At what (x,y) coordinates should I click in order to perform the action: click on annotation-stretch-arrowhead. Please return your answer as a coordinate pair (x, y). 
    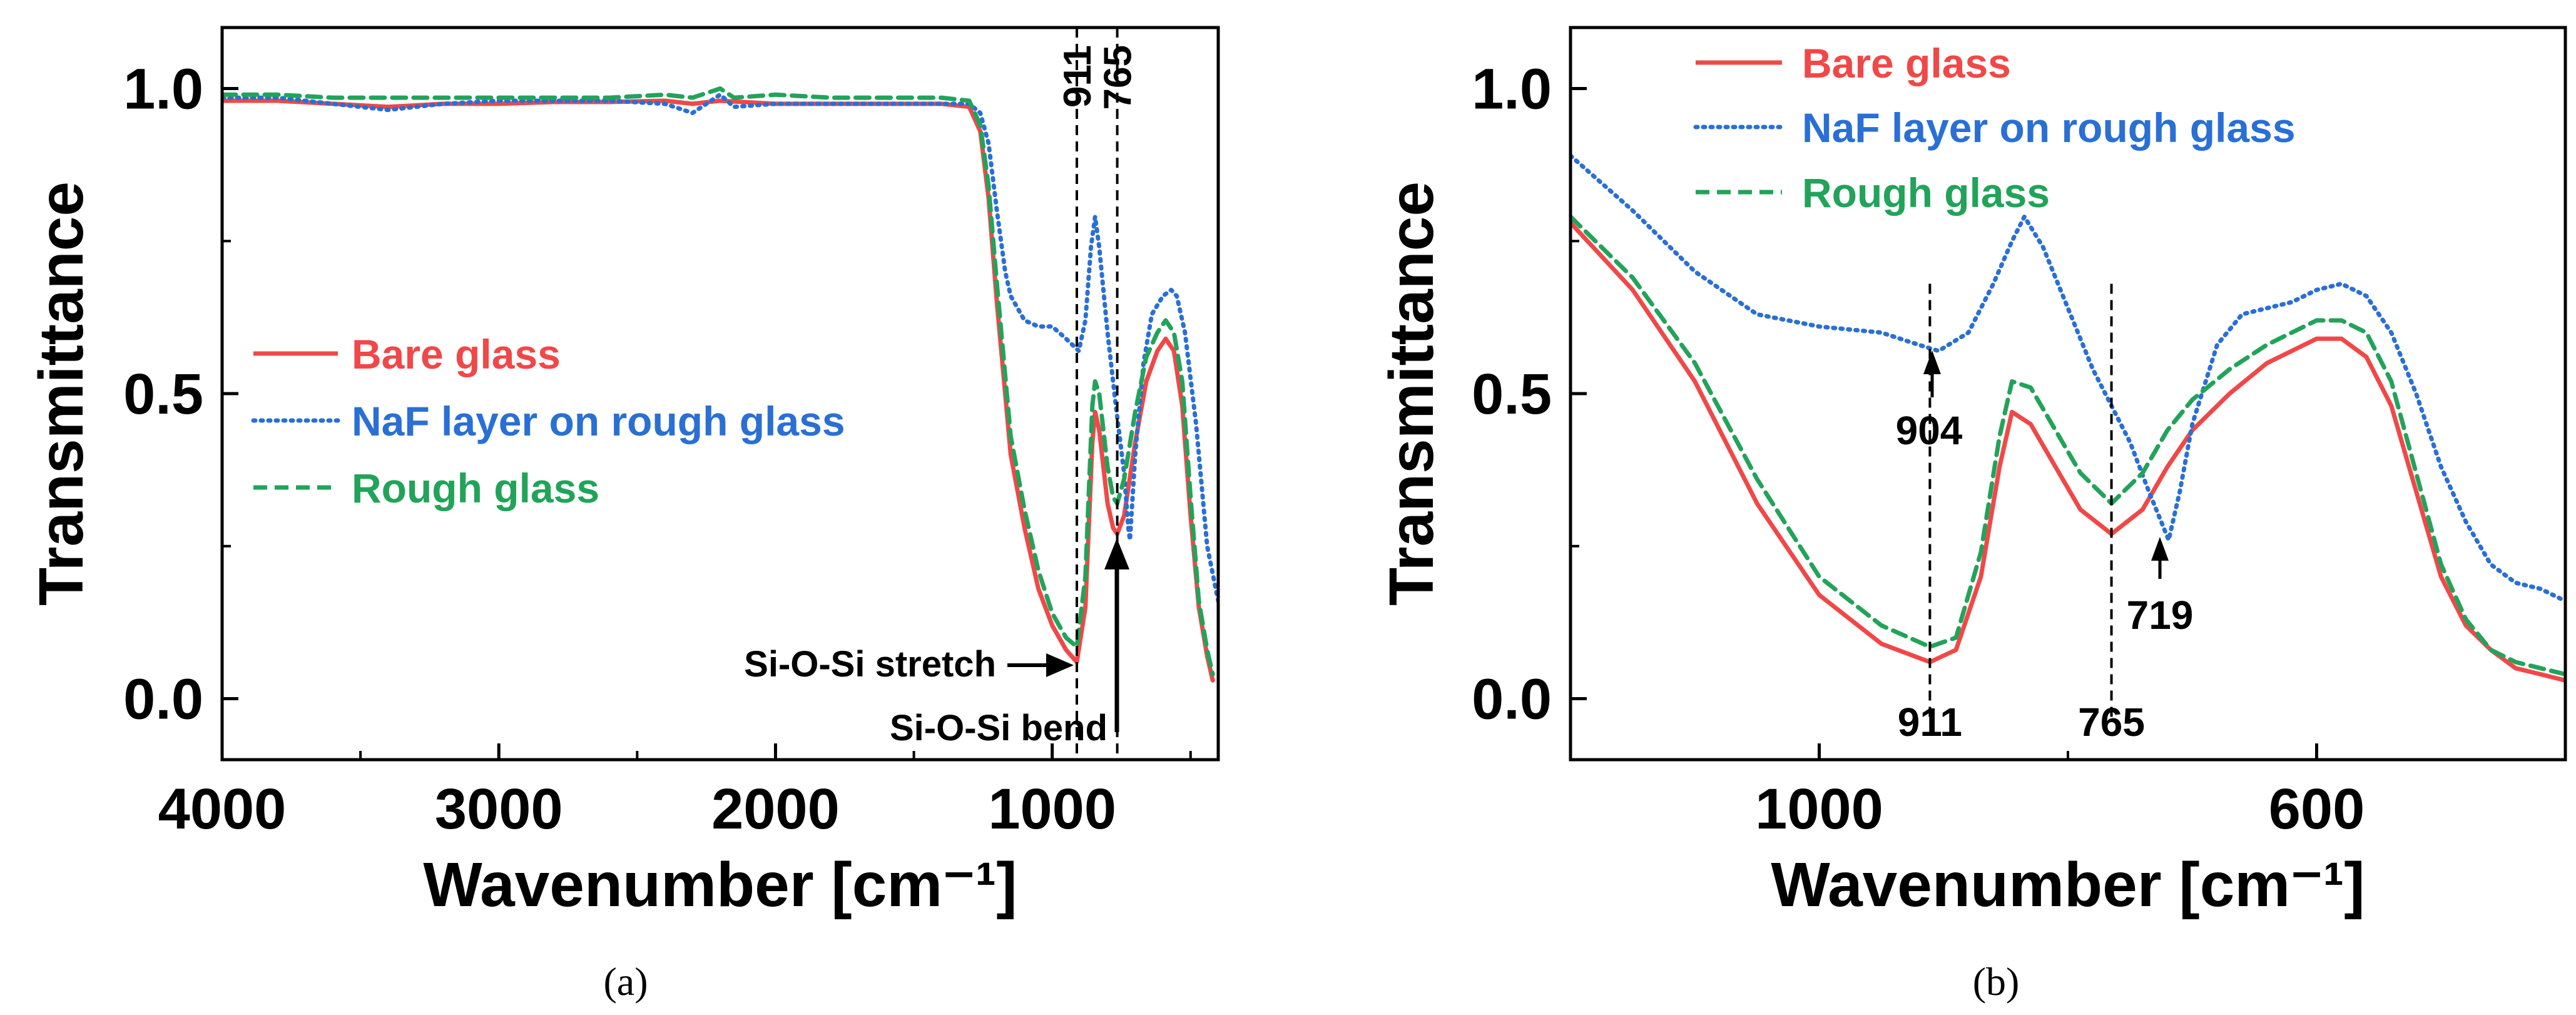
    Looking at the image, I should click on (1060, 665).